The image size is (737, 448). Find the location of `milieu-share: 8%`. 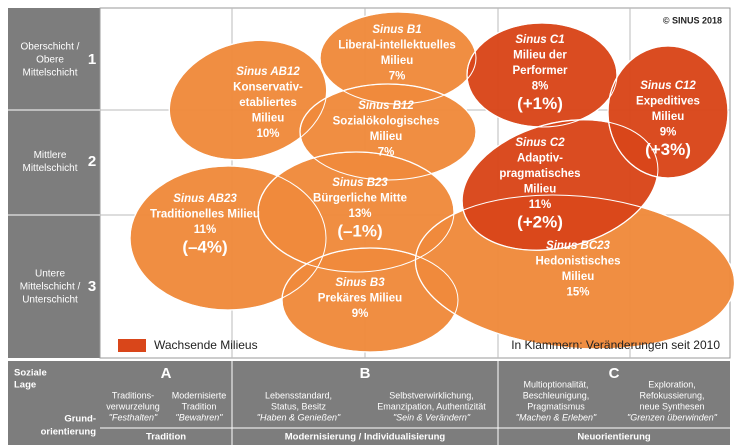

milieu-share: 8% is located at coordinates (540, 87).